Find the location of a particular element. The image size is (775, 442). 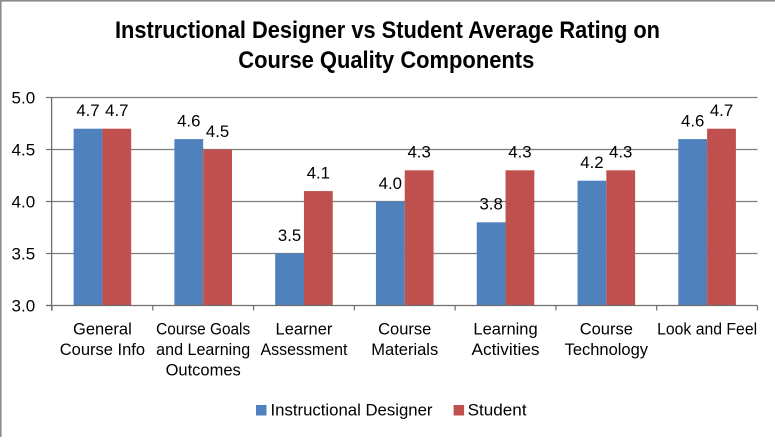

svg-text: Activities is located at coordinates (506, 350).